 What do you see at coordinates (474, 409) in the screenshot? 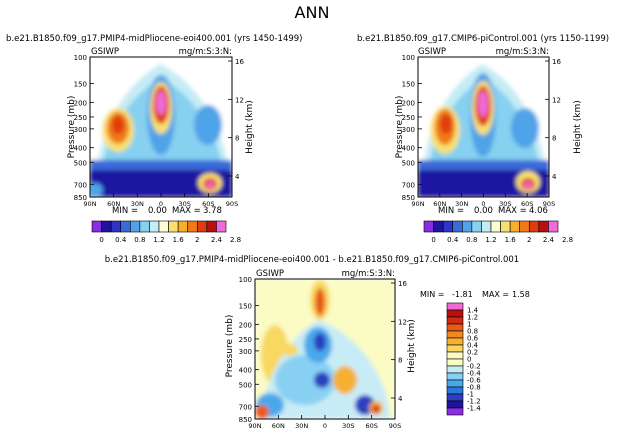
I see `colorbar-label: -1.4` at bounding box center [474, 409].